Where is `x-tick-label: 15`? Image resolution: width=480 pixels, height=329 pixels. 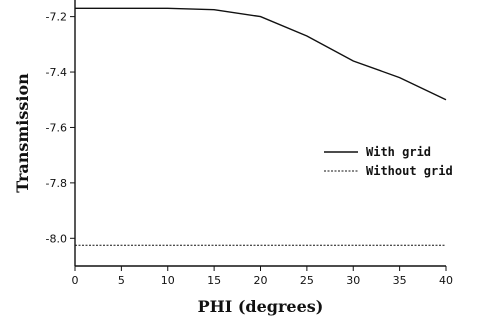
x-tick-label: 15 is located at coordinates (214, 280).